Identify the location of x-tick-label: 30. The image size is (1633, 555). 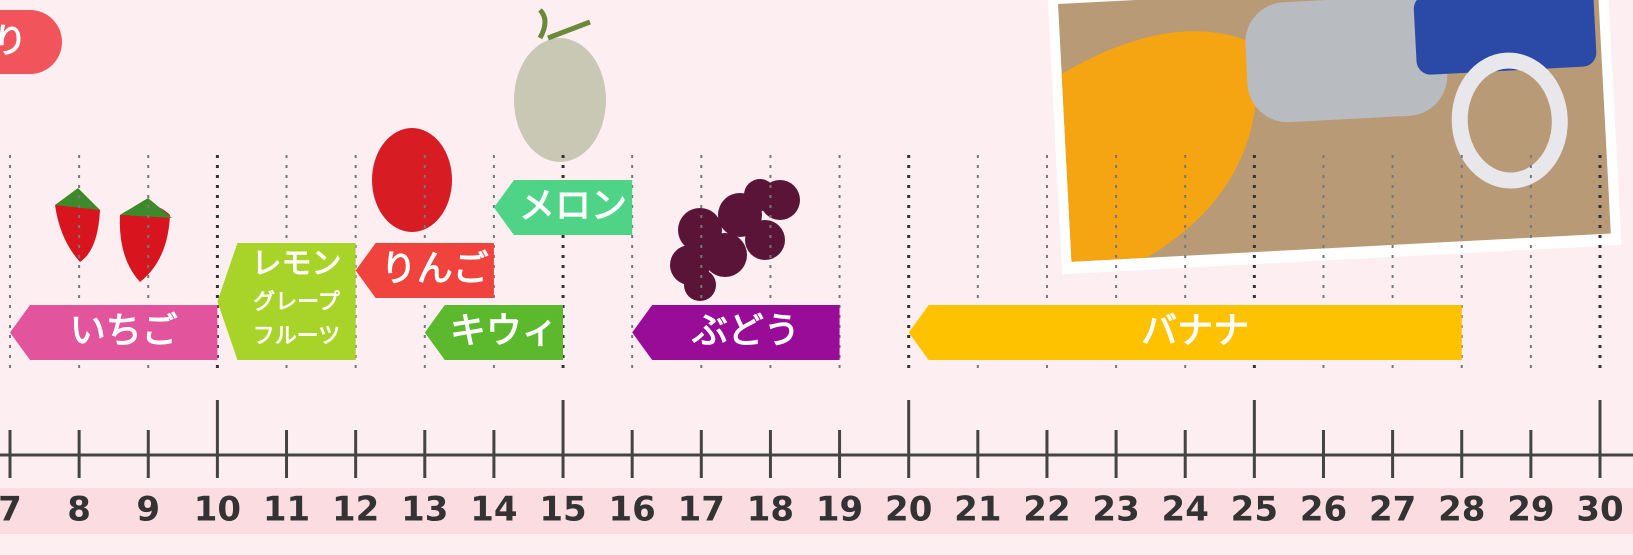
(1599, 510).